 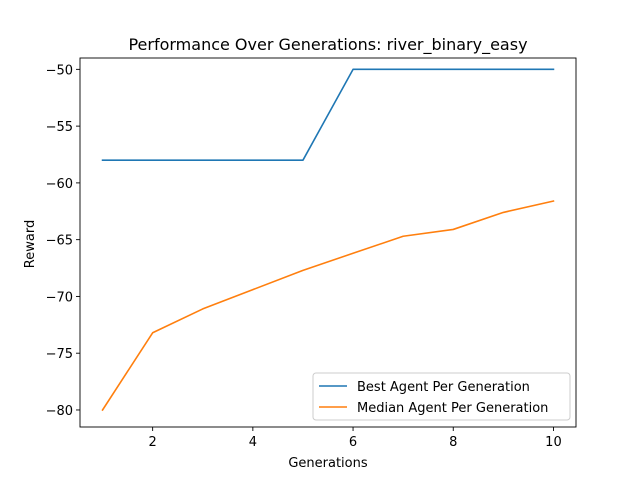 I want to click on y-axis-label: Reward, so click(x=30, y=244).